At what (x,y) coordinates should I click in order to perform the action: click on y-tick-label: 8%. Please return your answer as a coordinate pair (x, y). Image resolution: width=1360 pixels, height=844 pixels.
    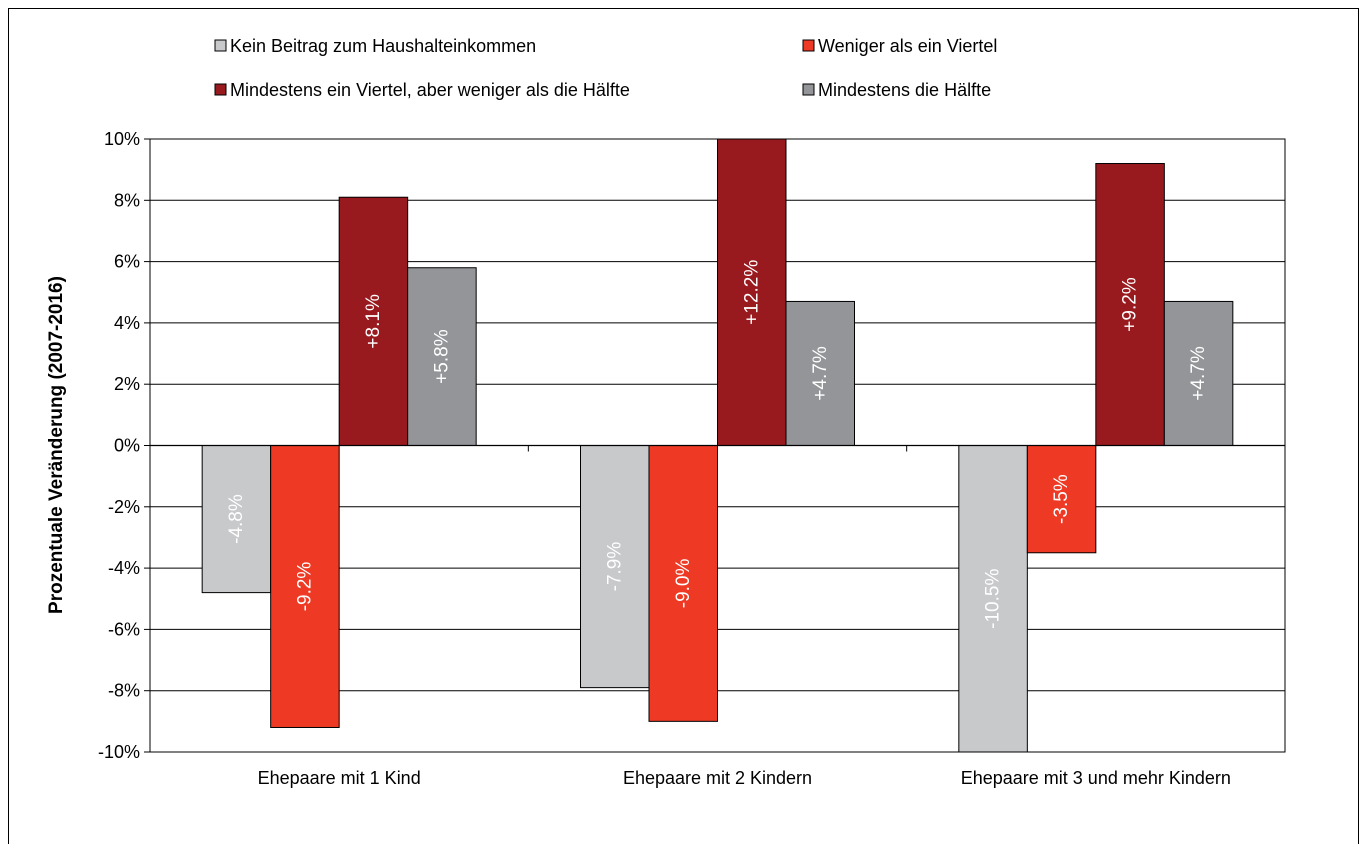
    Looking at the image, I should click on (127, 200).